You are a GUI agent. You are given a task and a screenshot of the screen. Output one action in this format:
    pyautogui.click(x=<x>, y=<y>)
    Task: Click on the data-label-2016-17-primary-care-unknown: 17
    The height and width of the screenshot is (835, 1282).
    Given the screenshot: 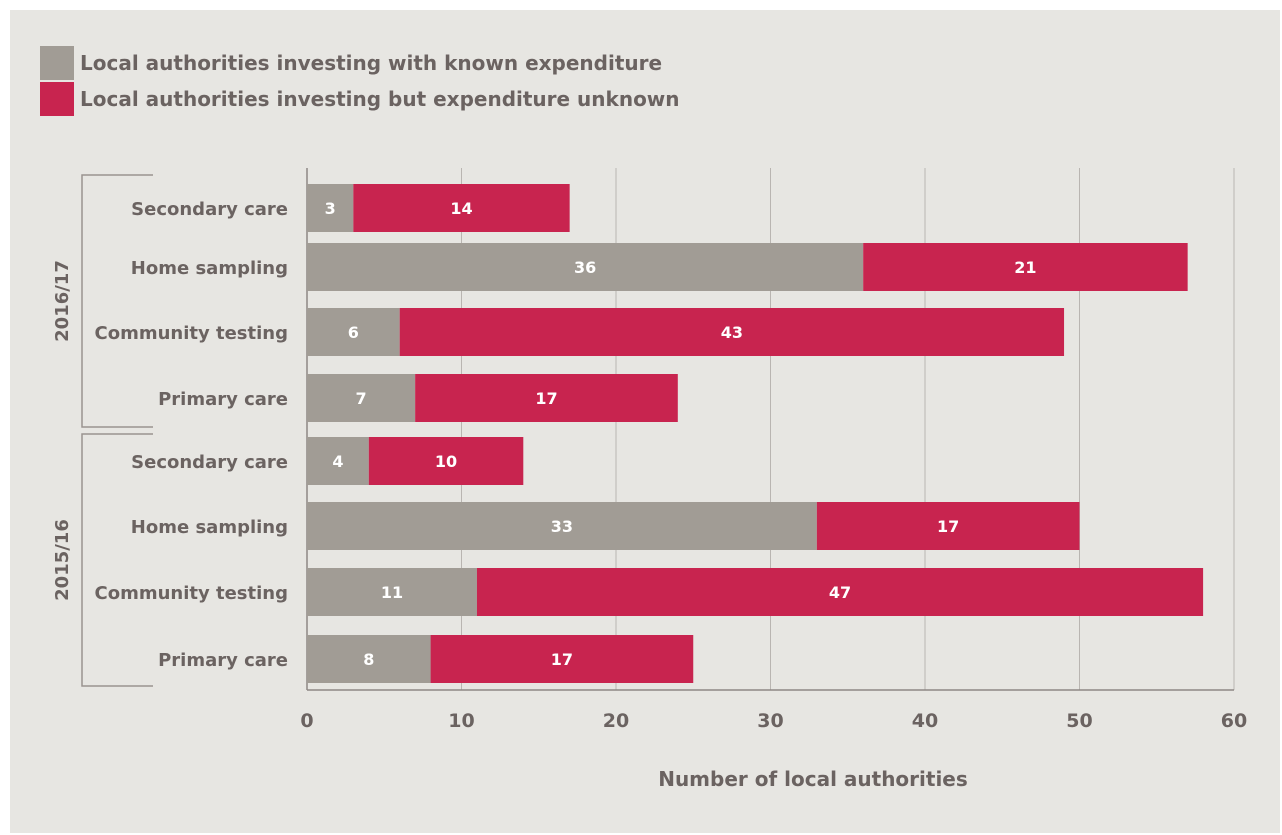 What is the action you would take?
    pyautogui.click(x=546, y=398)
    